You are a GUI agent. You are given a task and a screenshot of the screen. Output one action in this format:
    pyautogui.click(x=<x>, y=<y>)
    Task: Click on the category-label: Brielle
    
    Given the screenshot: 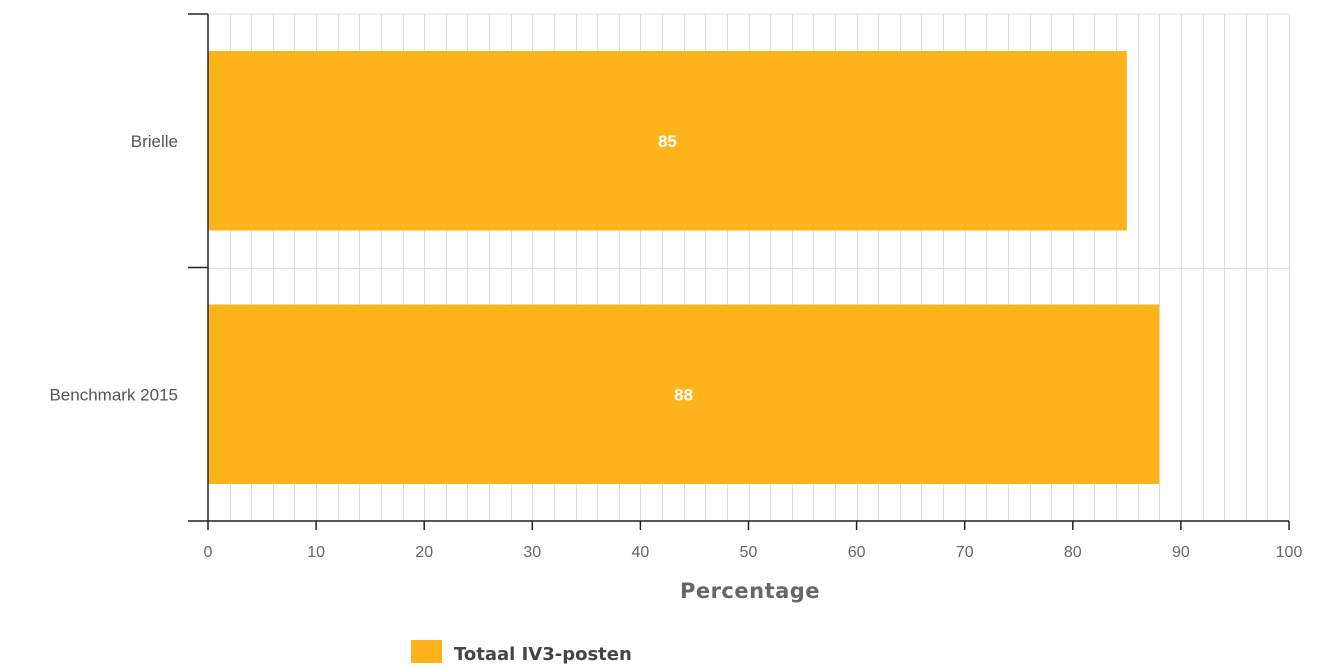 What is the action you would take?
    pyautogui.click(x=154, y=141)
    